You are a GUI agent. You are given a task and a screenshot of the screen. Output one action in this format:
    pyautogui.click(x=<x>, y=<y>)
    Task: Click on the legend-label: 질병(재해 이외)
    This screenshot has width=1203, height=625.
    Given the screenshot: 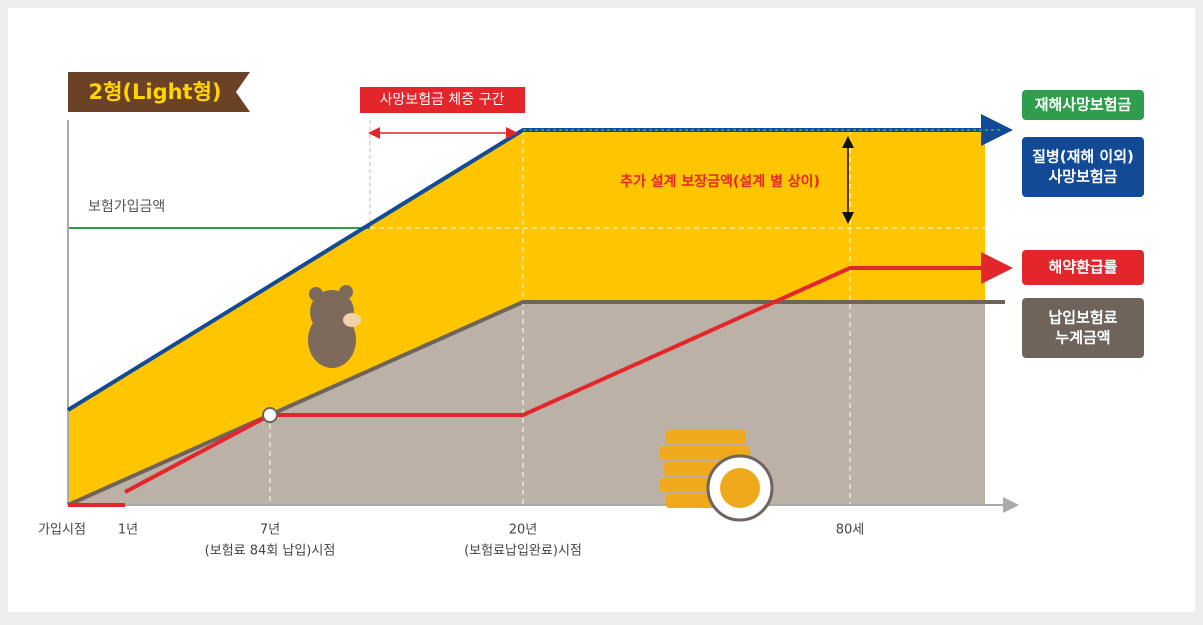 What is the action you would take?
    pyautogui.click(x=1083, y=157)
    